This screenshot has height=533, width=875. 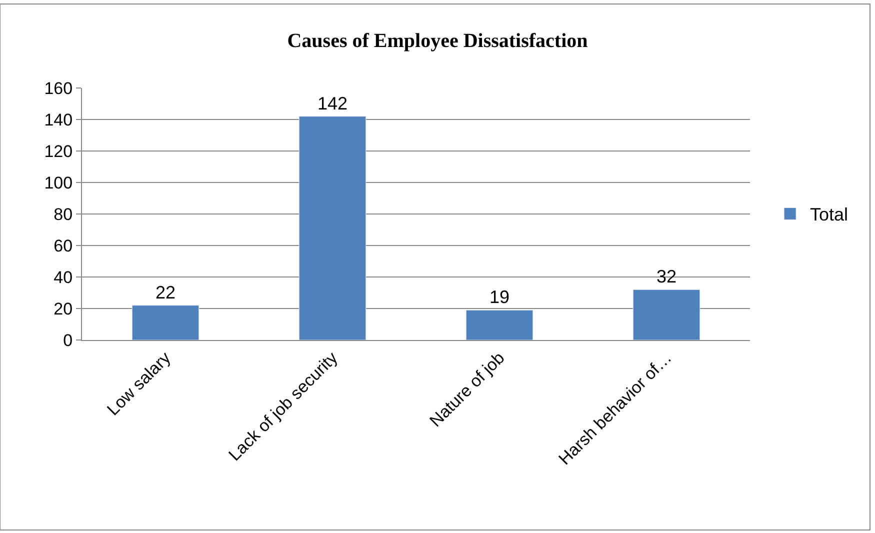 I want to click on y-tick-label: 60, so click(x=63, y=246).